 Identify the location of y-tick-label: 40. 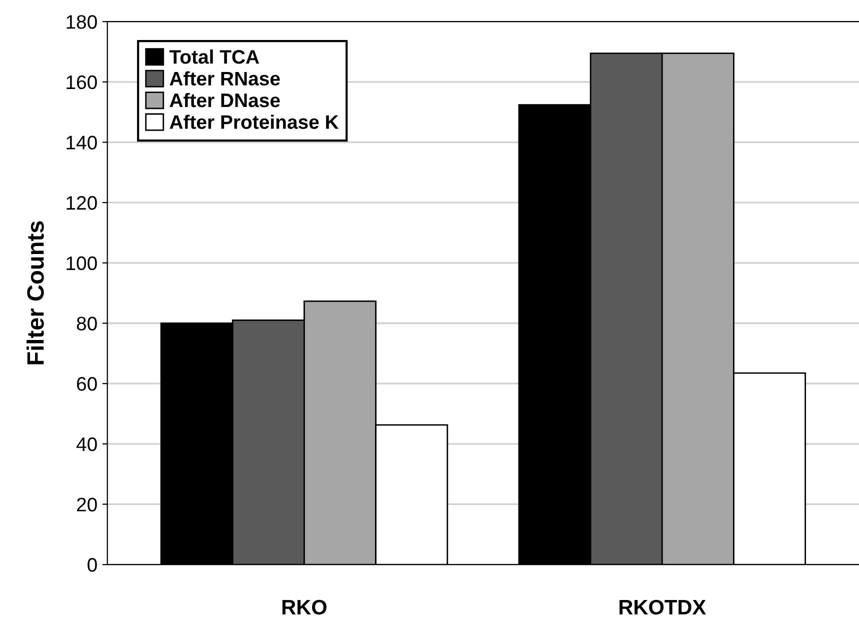
(86, 444).